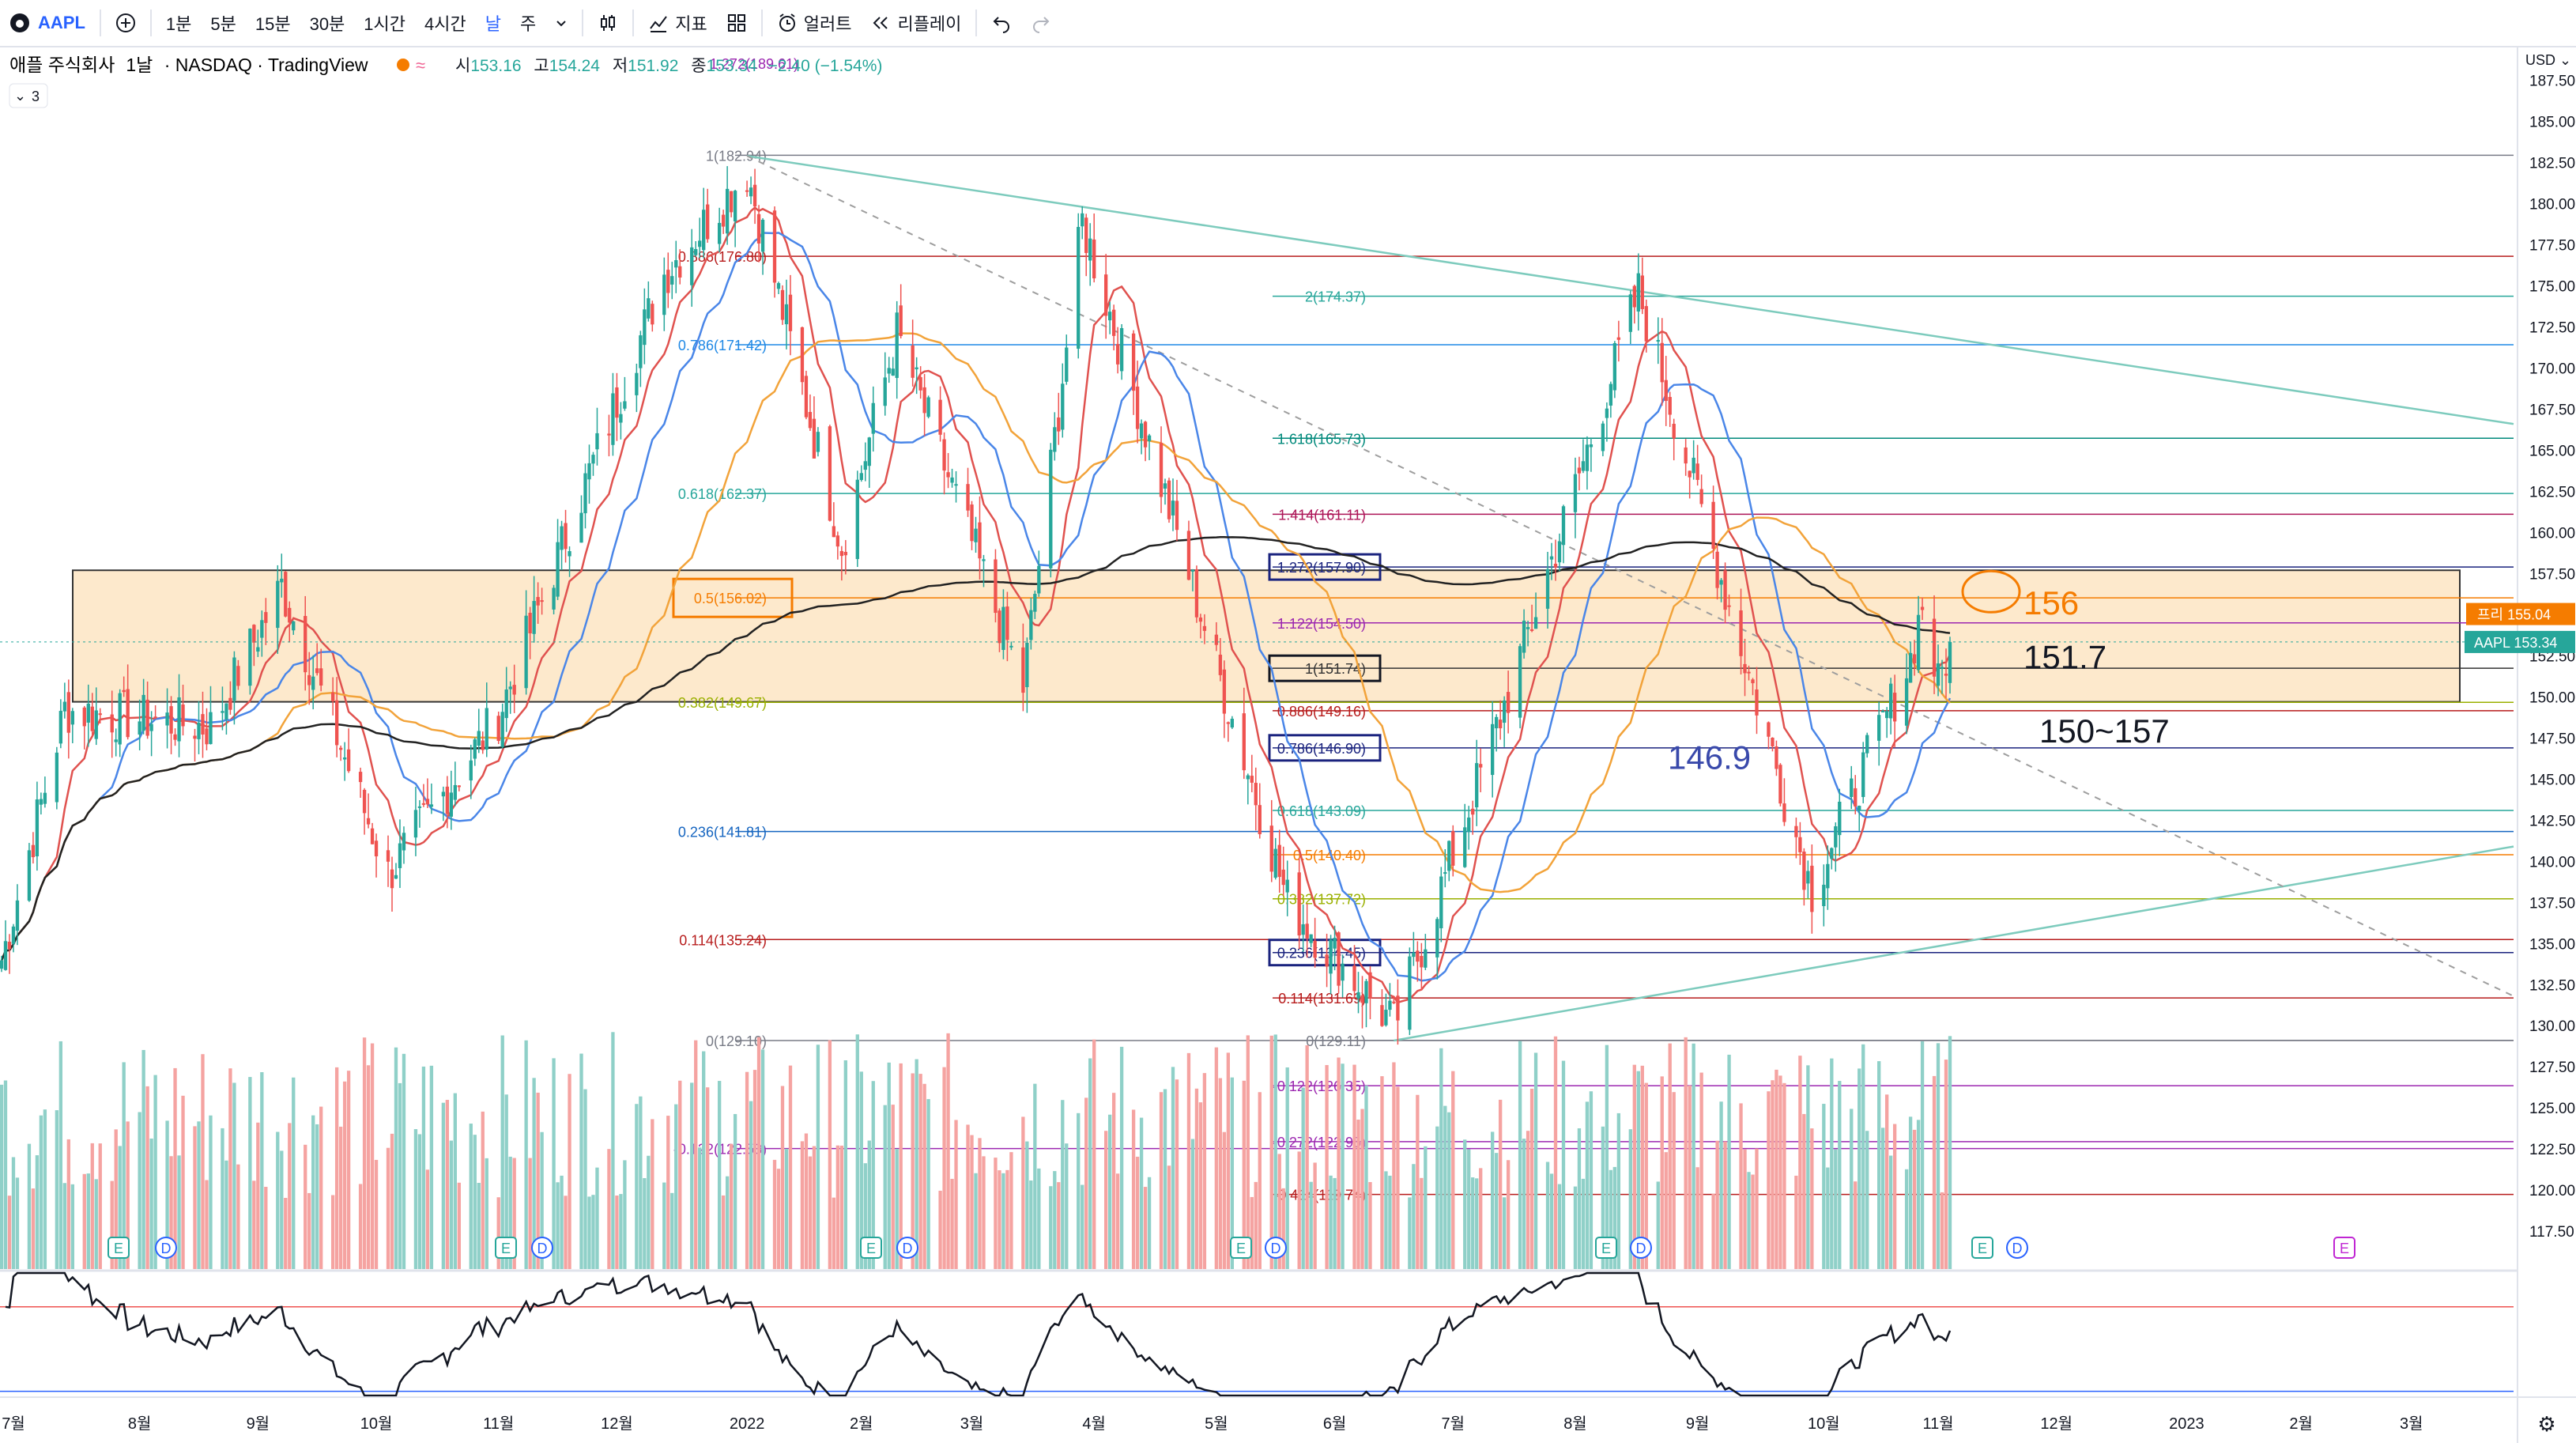  I want to click on add-symbol-button, so click(125, 23).